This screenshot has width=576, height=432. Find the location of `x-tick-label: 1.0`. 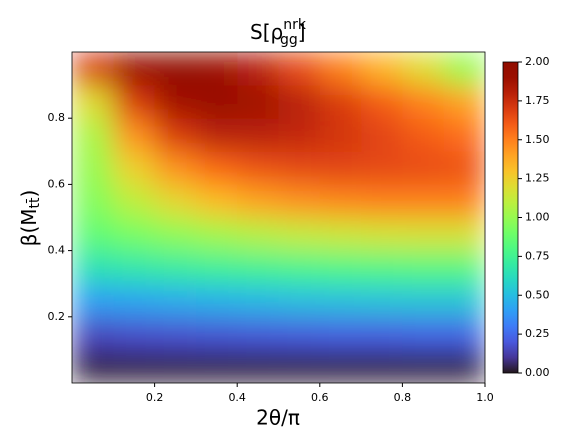

x-tick-label: 1.0 is located at coordinates (485, 397).